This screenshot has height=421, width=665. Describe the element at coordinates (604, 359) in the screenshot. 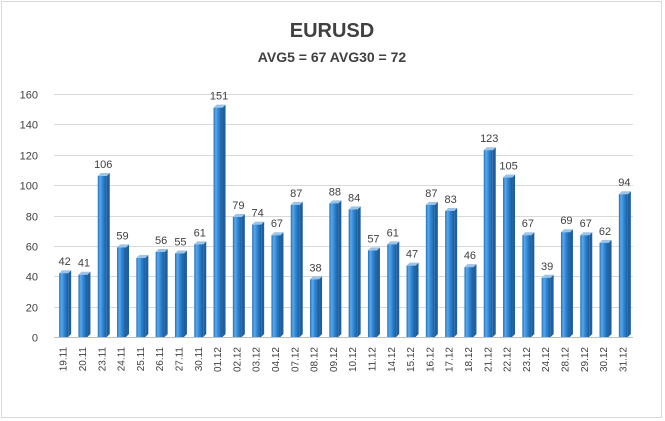

I see `x-tick-label: 30.12` at that location.